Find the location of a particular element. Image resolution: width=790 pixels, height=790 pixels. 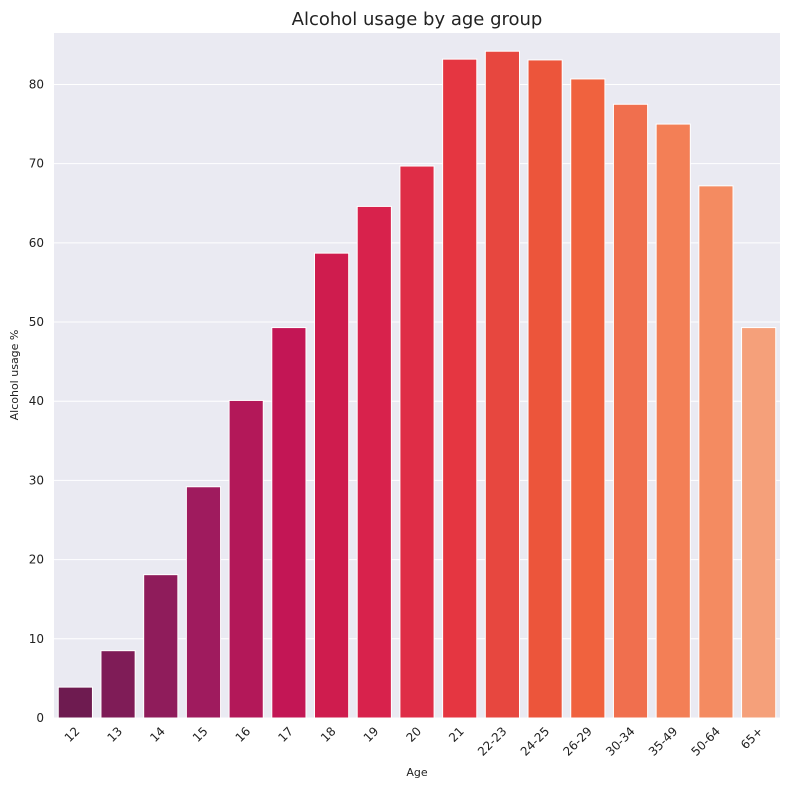

x-tick-label: 15 is located at coordinates (200, 734).